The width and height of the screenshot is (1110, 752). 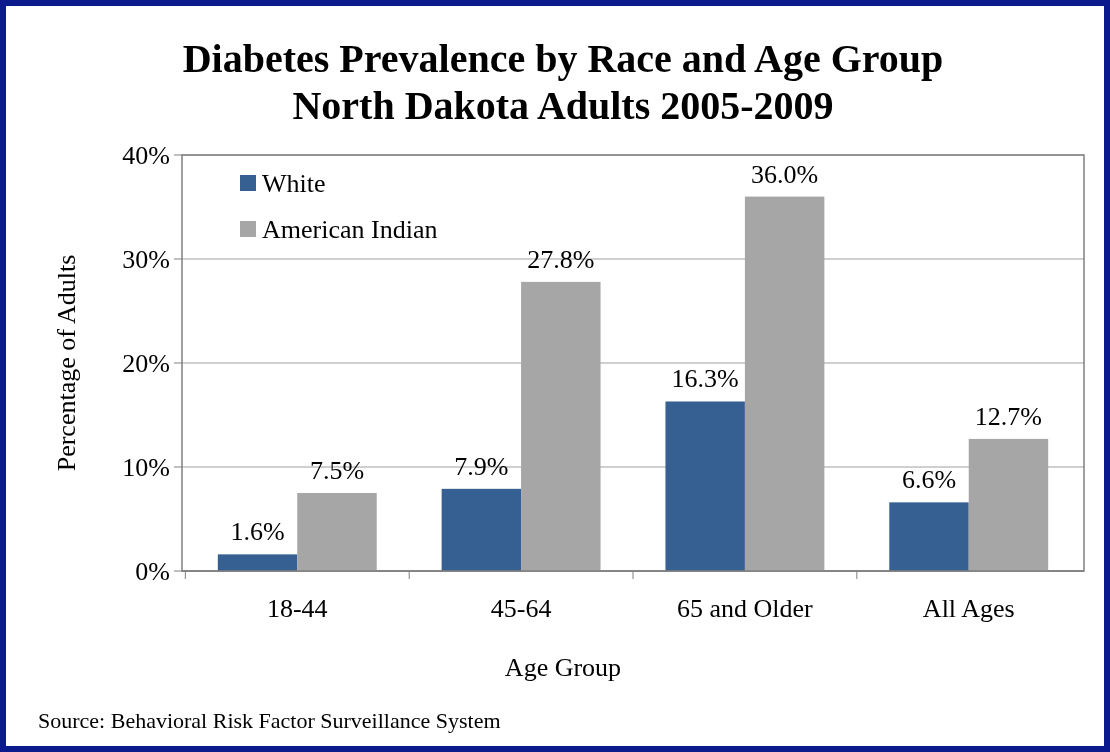 I want to click on data-label: 1.6%, so click(x=257, y=532).